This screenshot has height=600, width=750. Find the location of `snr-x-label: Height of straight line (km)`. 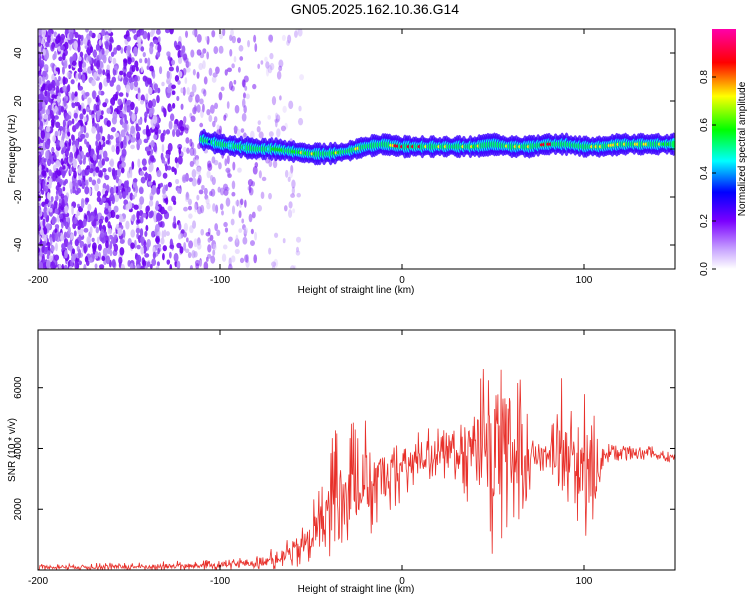

snr-x-label: Height of straight line (km) is located at coordinates (356, 589).